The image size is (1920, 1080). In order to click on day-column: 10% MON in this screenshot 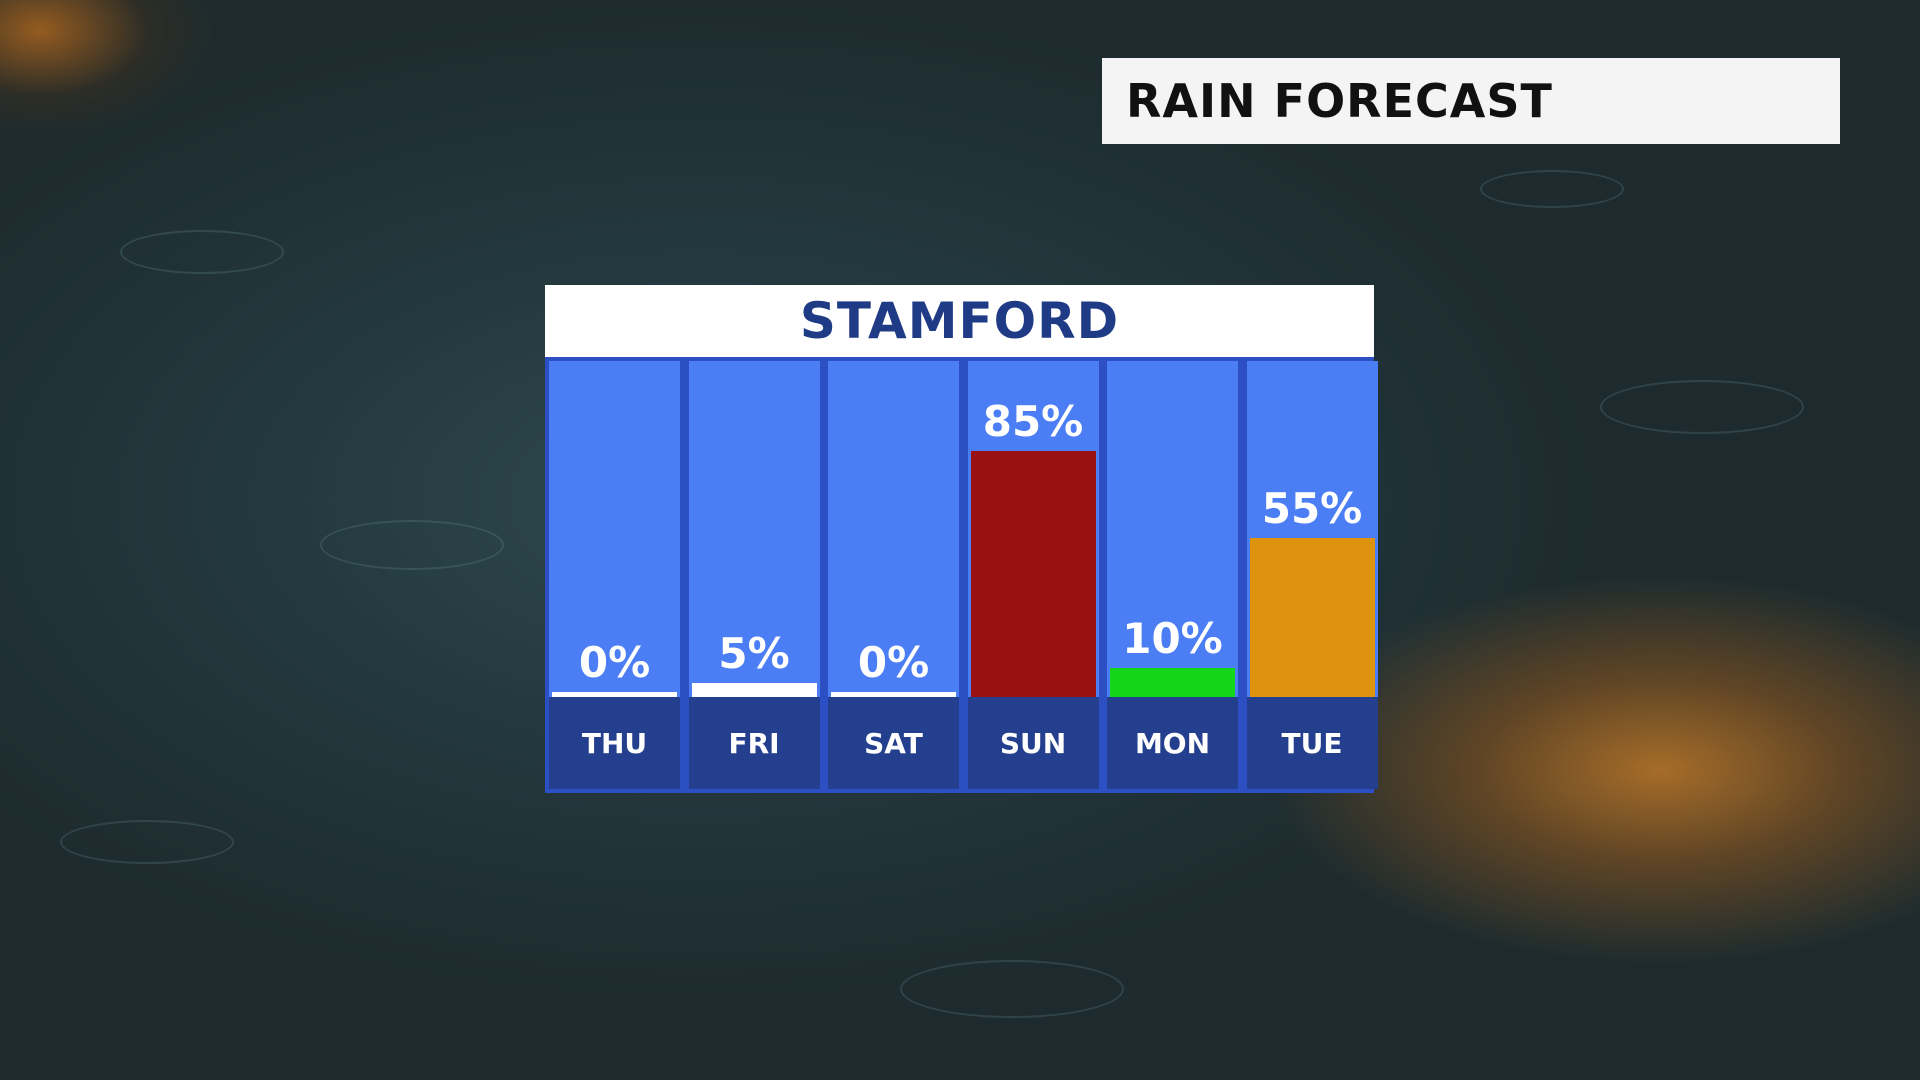, I will do `click(1172, 575)`.